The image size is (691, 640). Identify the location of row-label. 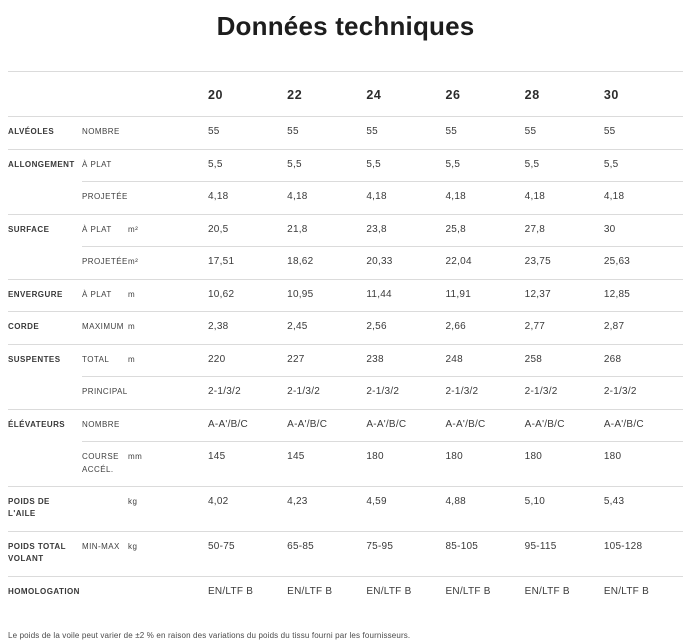
(45, 256).